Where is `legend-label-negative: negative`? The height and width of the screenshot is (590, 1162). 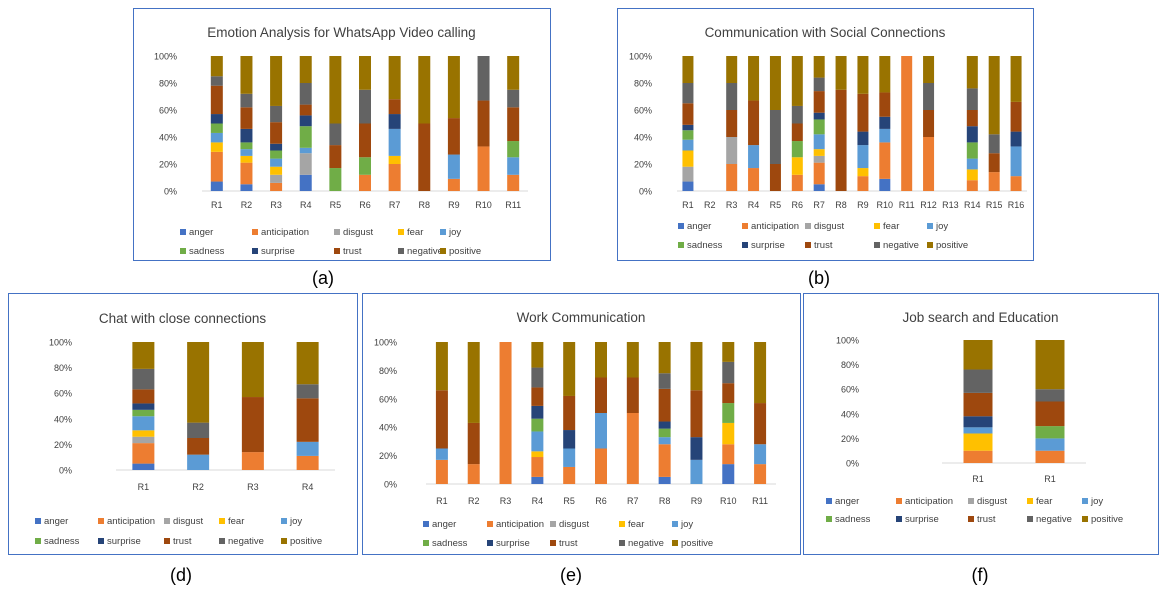 legend-label-negative: negative is located at coordinates (1054, 519).